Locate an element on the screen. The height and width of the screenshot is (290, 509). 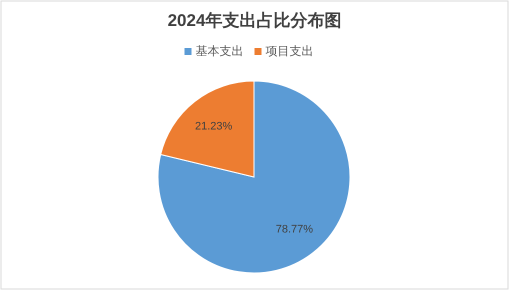
chart-title: 2024年支出占比分布图 is located at coordinates (255, 20).